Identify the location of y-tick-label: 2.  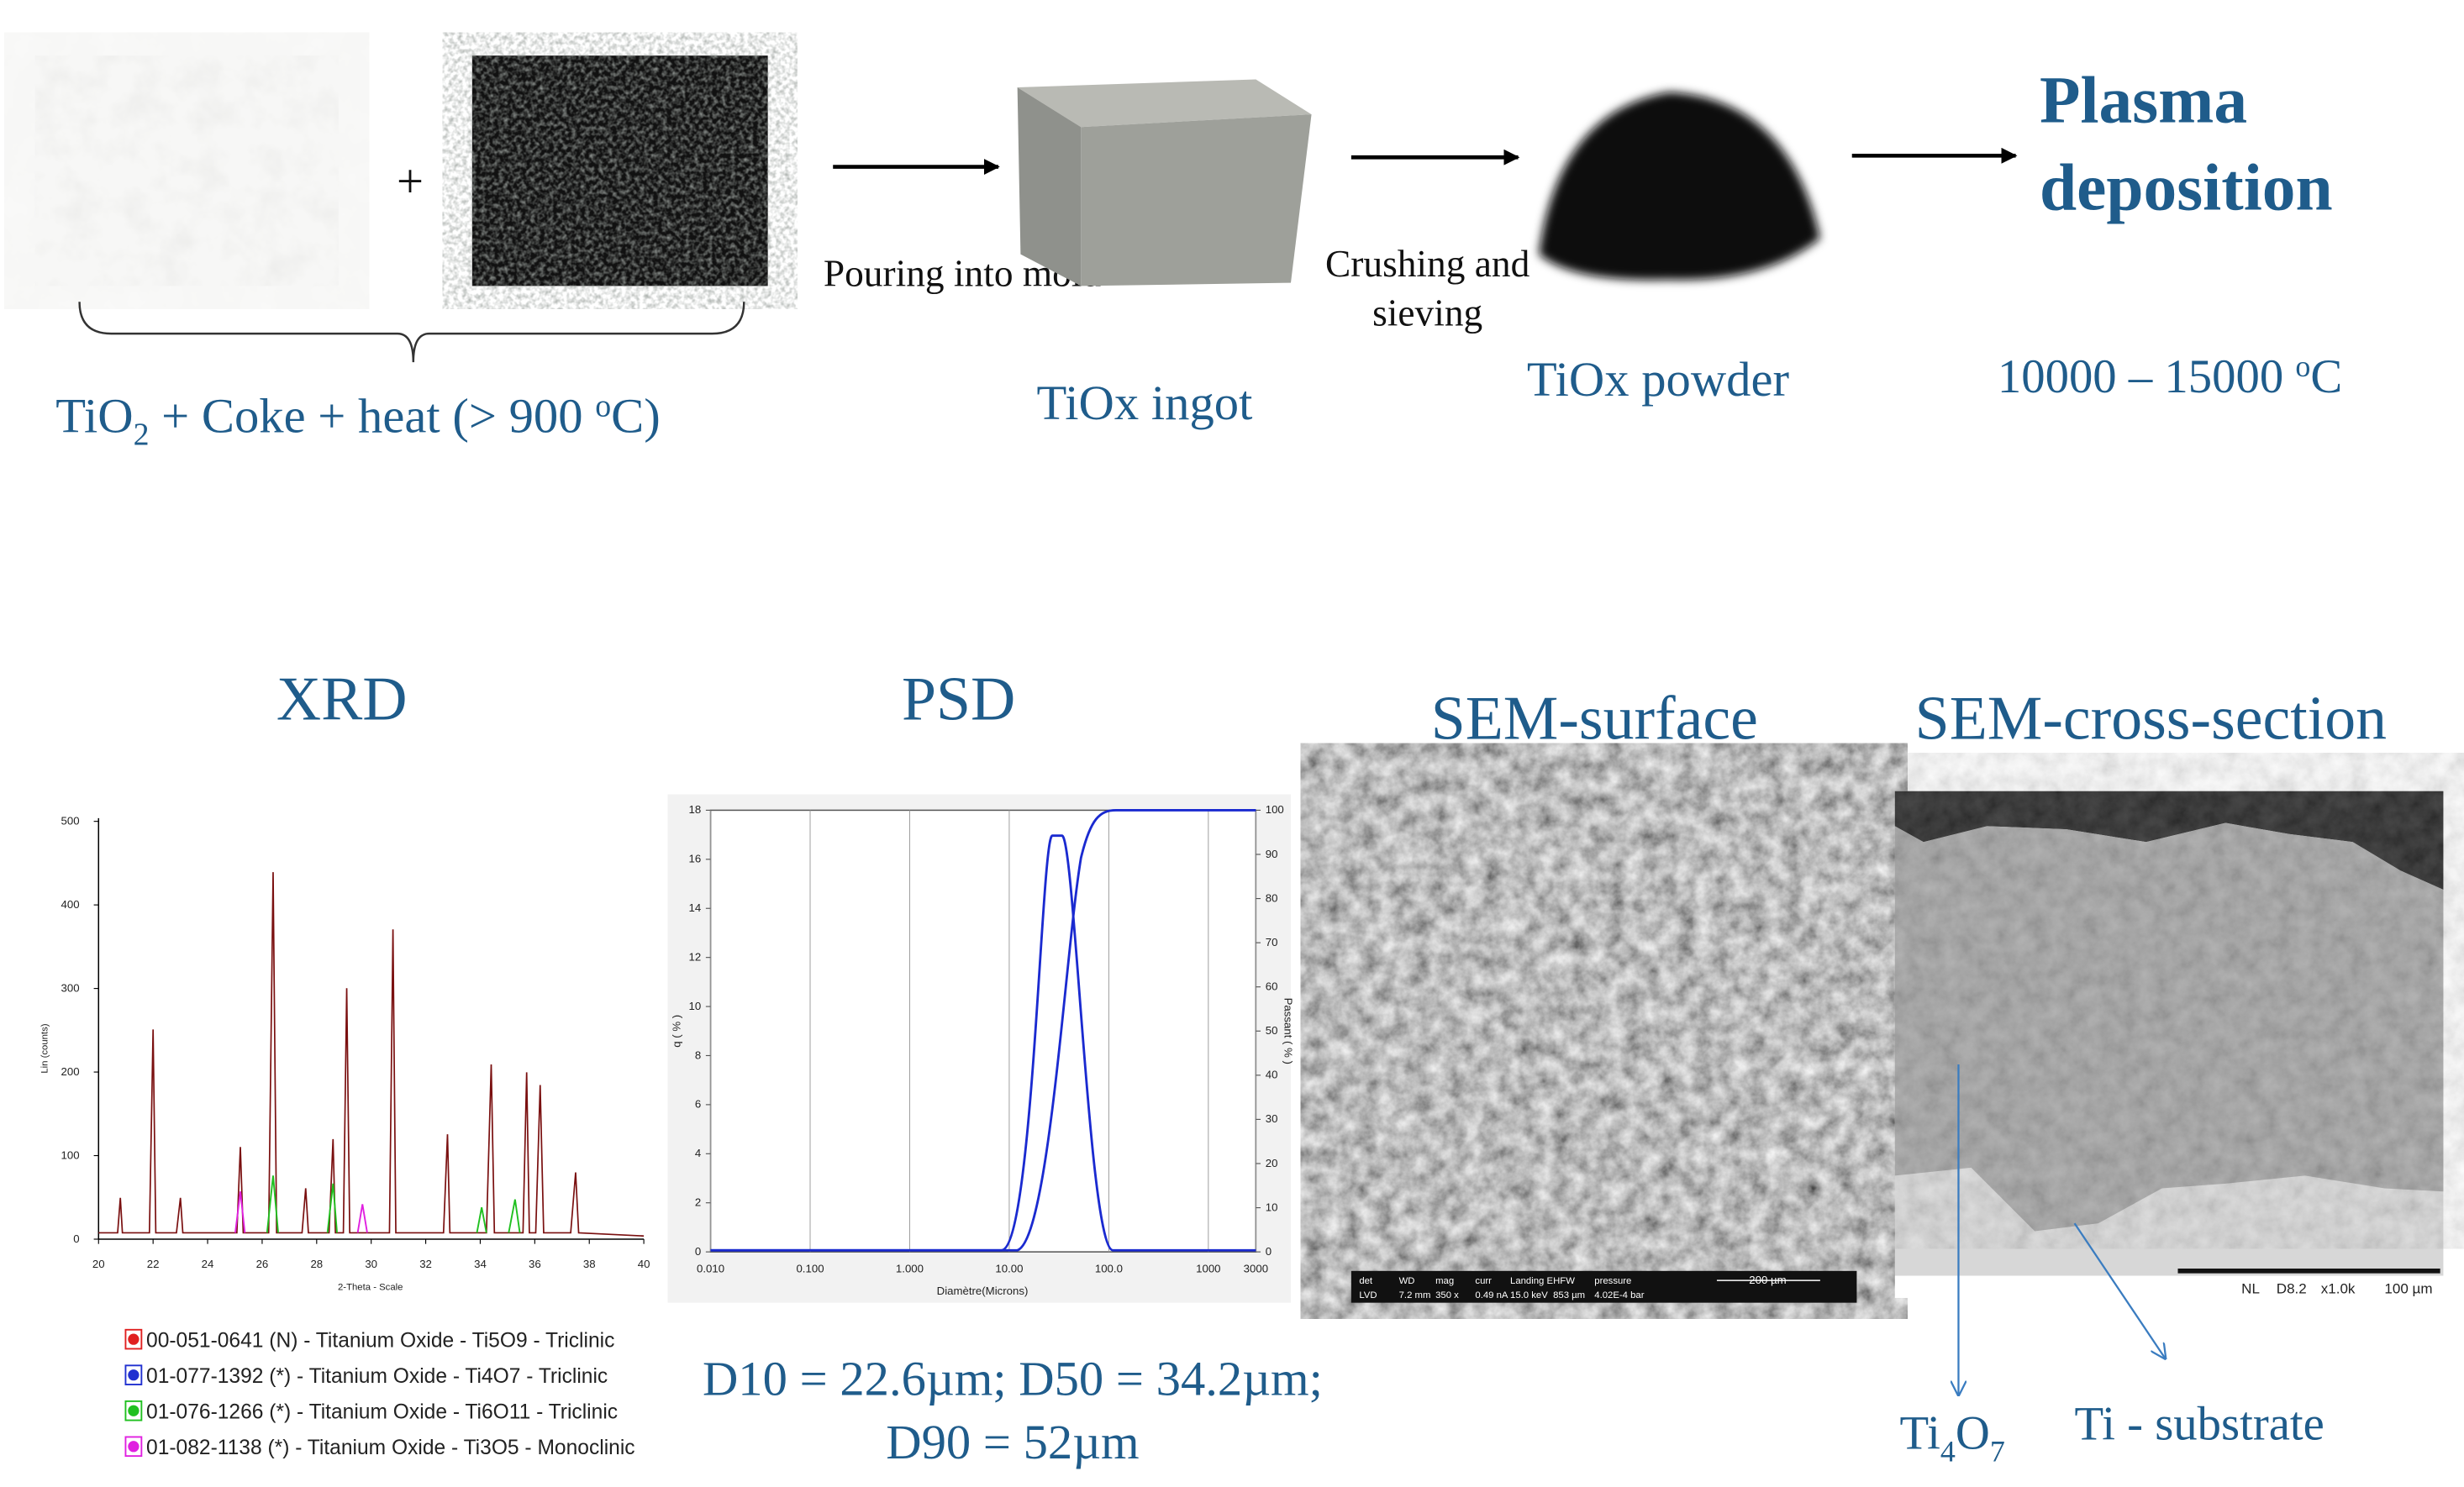
(698, 1202).